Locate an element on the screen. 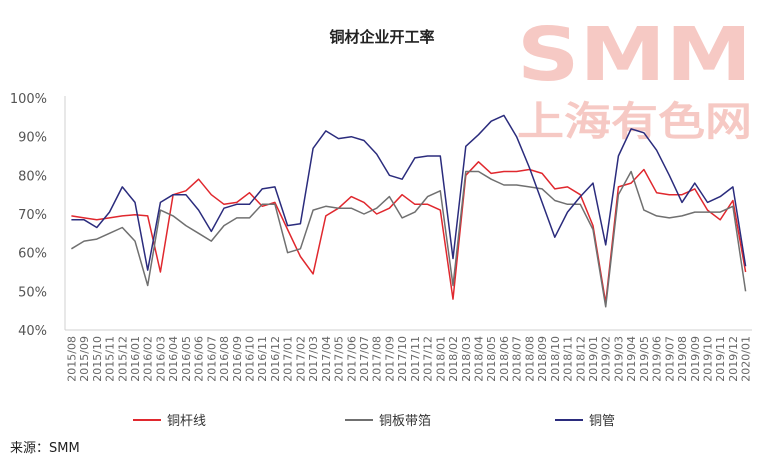  x-tick-label: 2015/09 is located at coordinates (84, 359).